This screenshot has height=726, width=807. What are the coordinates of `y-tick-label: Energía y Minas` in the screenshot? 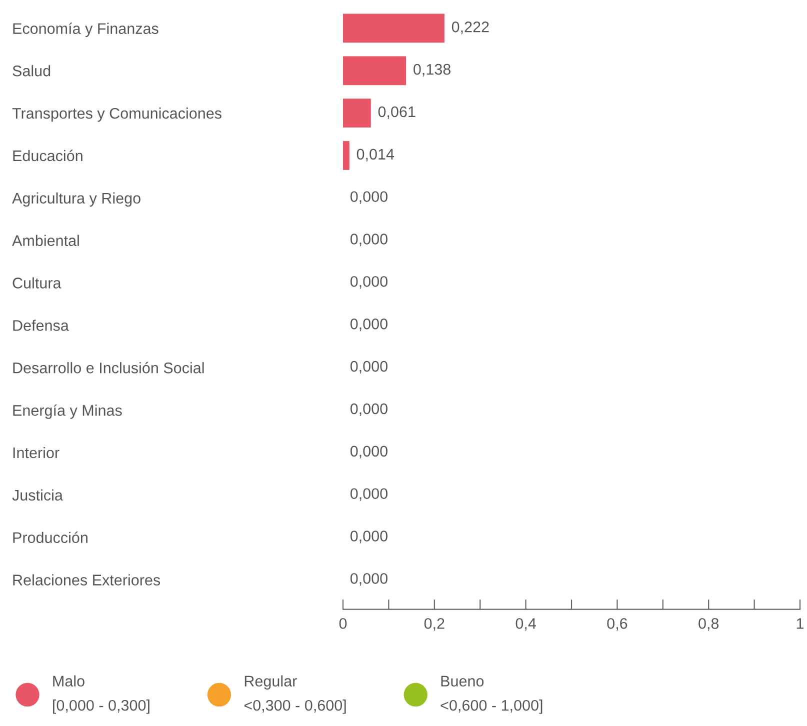 It's located at (67, 411).